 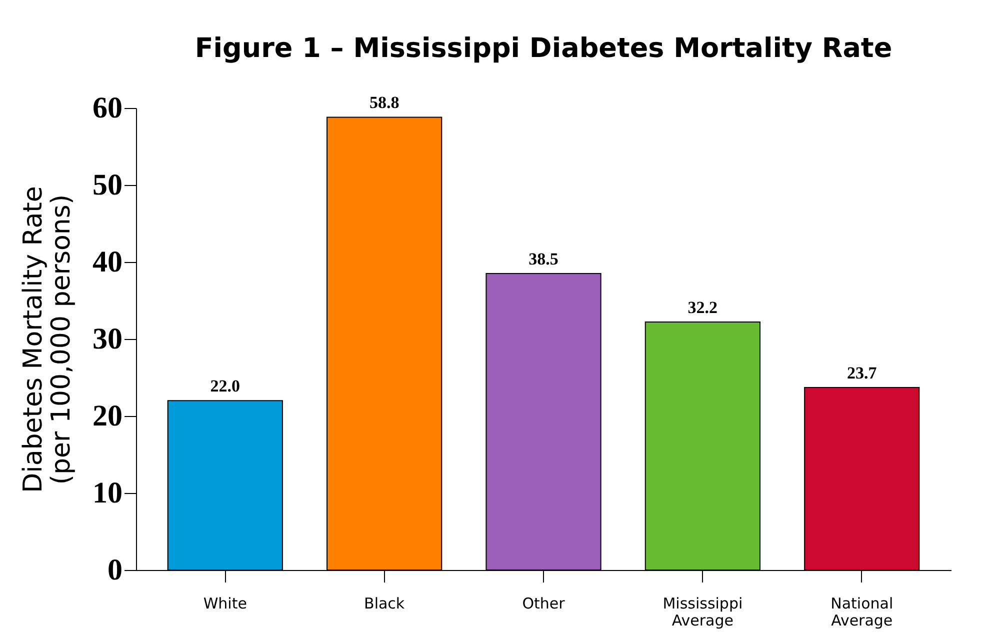 I want to click on x-tick-label: National Average, so click(x=862, y=612).